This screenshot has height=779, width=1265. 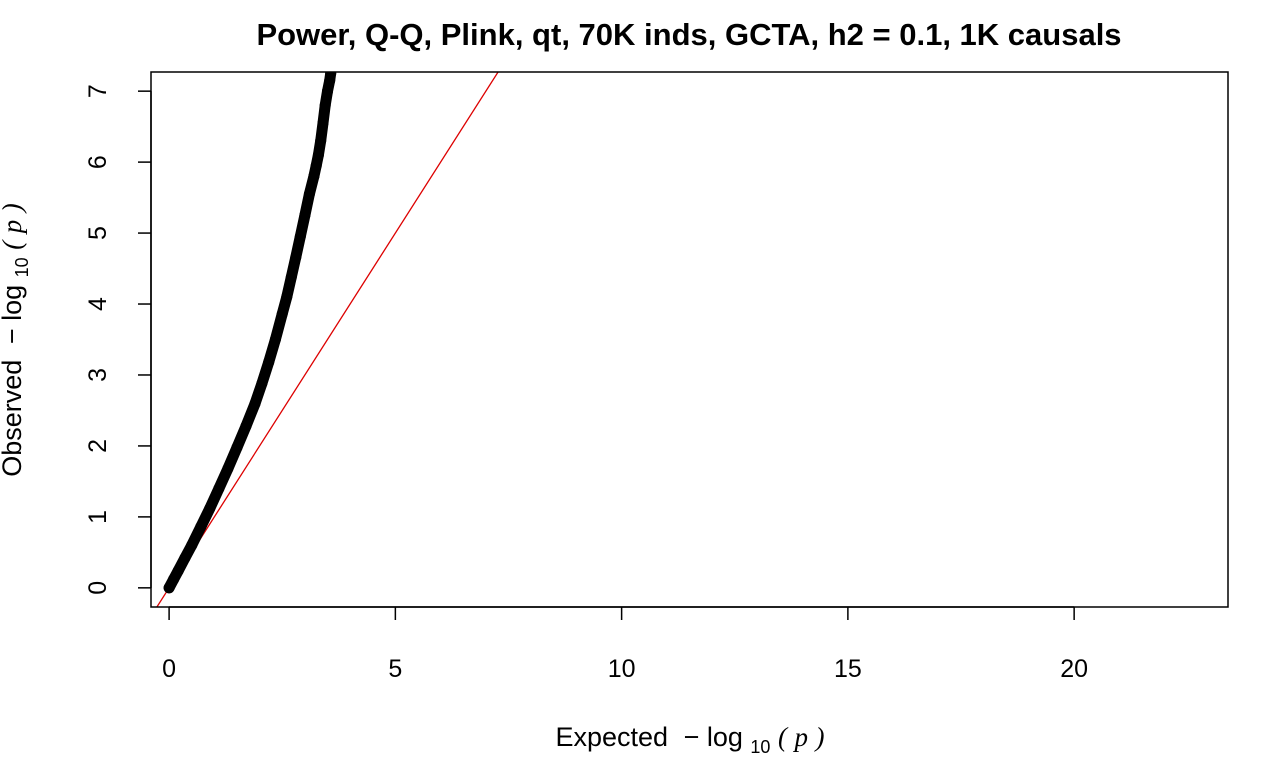 What do you see at coordinates (98, 446) in the screenshot?
I see `y-tick-label: 2` at bounding box center [98, 446].